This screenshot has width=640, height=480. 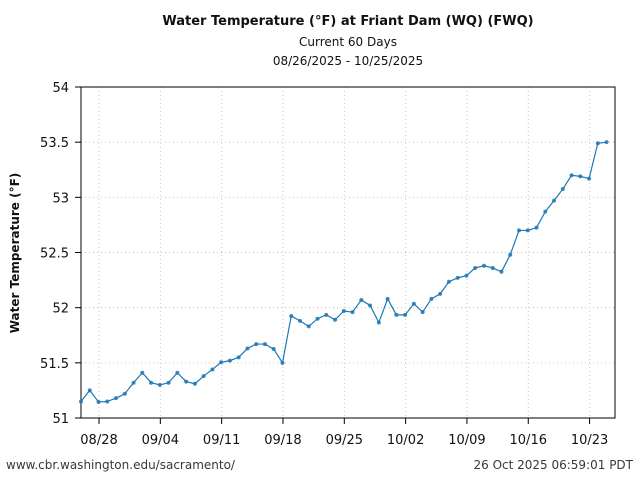 What do you see at coordinates (528, 440) in the screenshot?
I see `x-tick-label: 10/16` at bounding box center [528, 440].